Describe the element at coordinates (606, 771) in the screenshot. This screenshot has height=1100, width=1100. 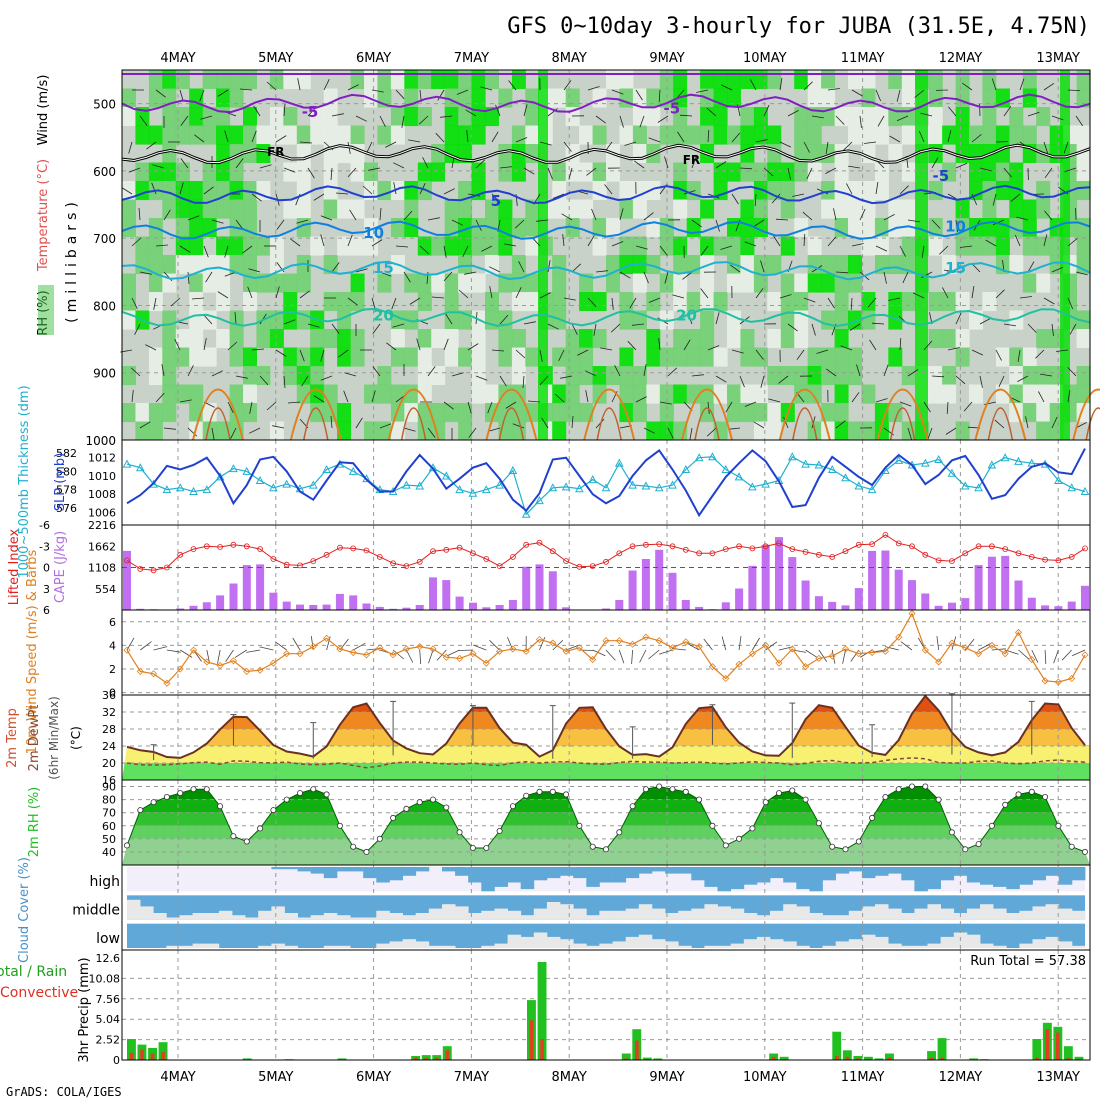
I see `temp-band` at that location.